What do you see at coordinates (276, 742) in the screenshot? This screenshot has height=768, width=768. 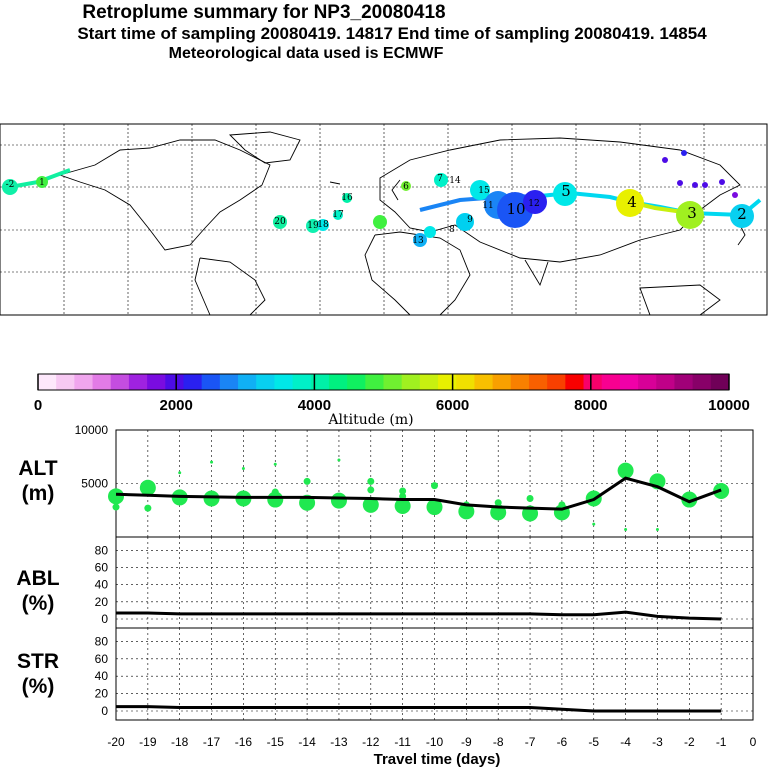 I see `x-tick-label: -15` at bounding box center [276, 742].